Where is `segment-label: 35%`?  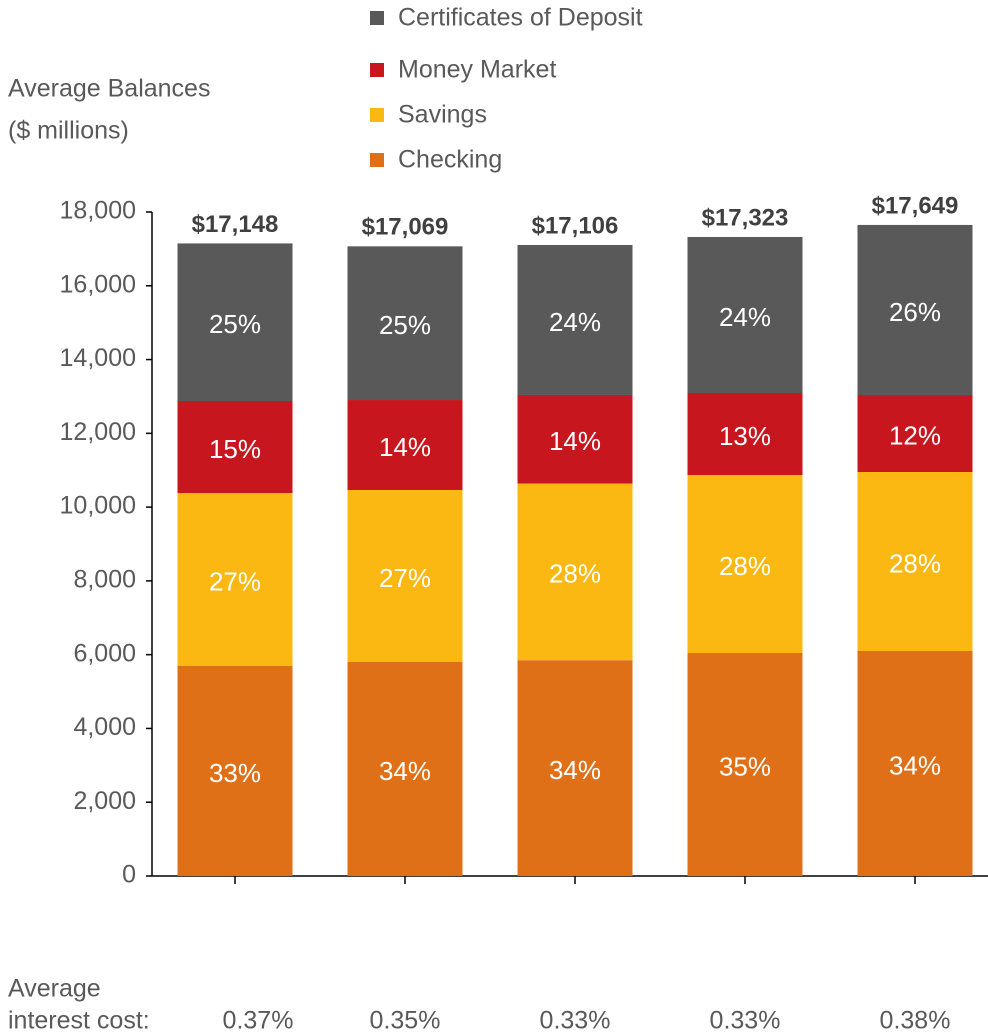 segment-label: 35% is located at coordinates (745, 766).